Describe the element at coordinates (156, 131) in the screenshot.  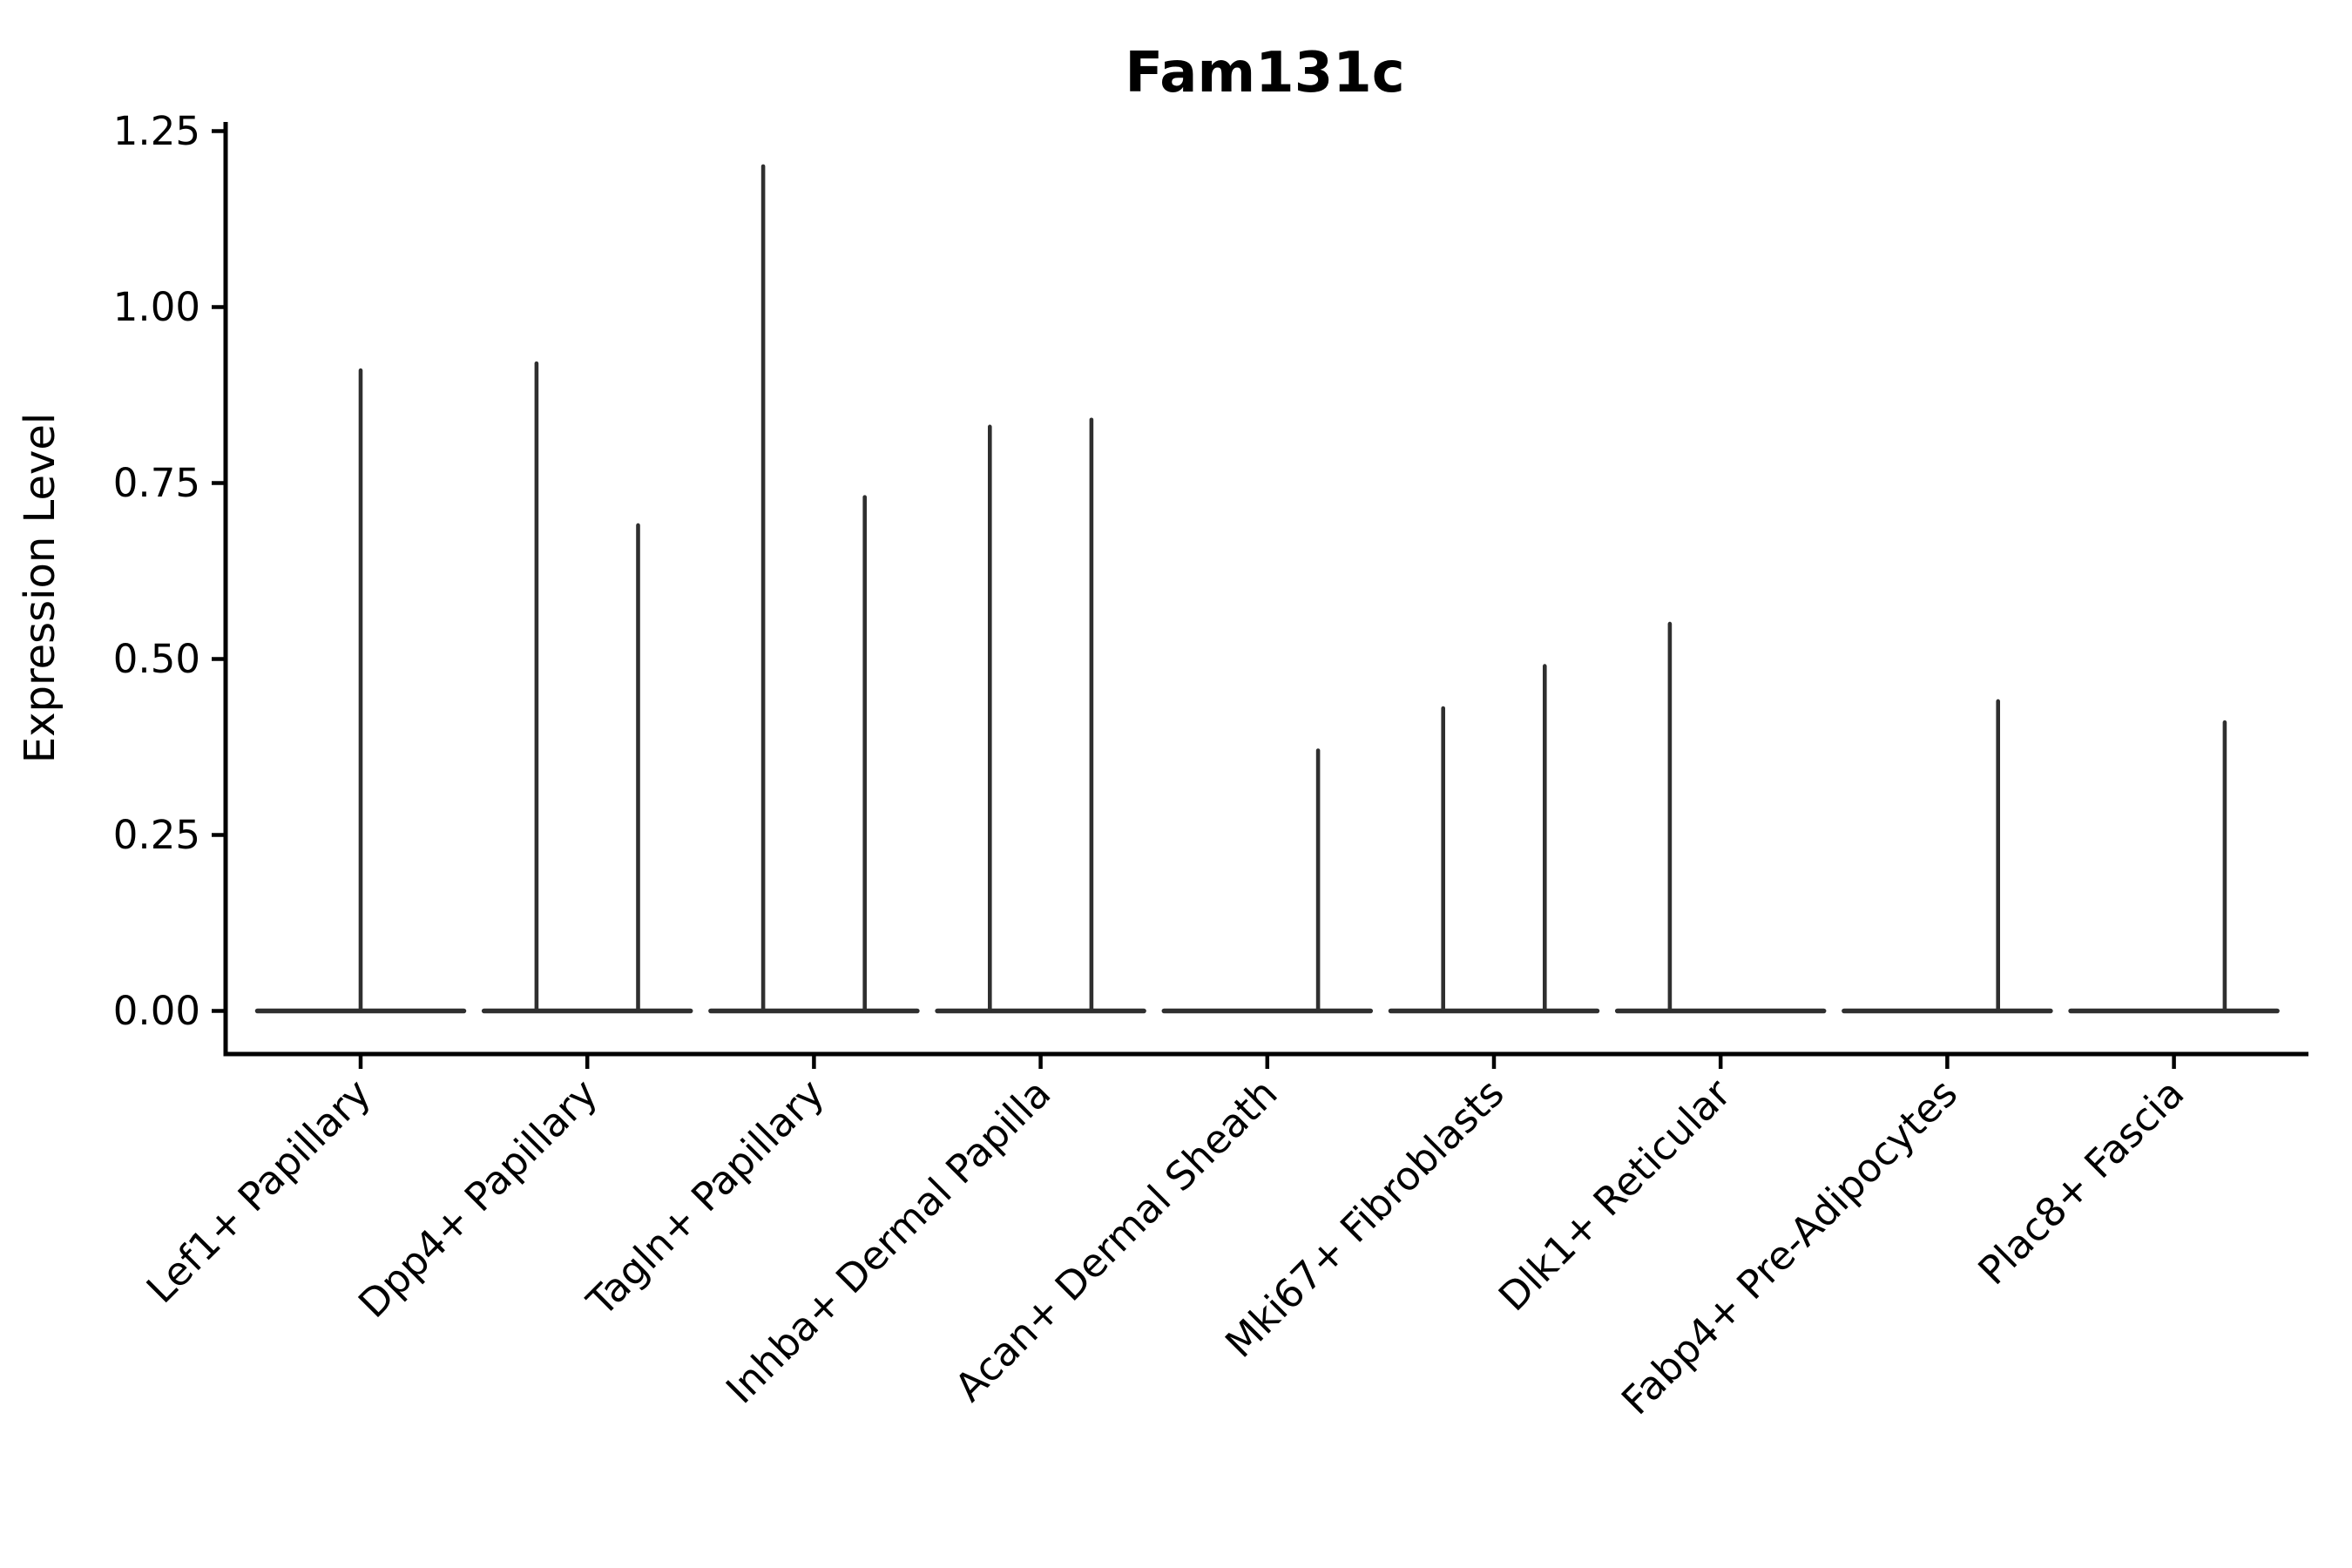
I see `y-axis-tick-label: 1.25` at that location.